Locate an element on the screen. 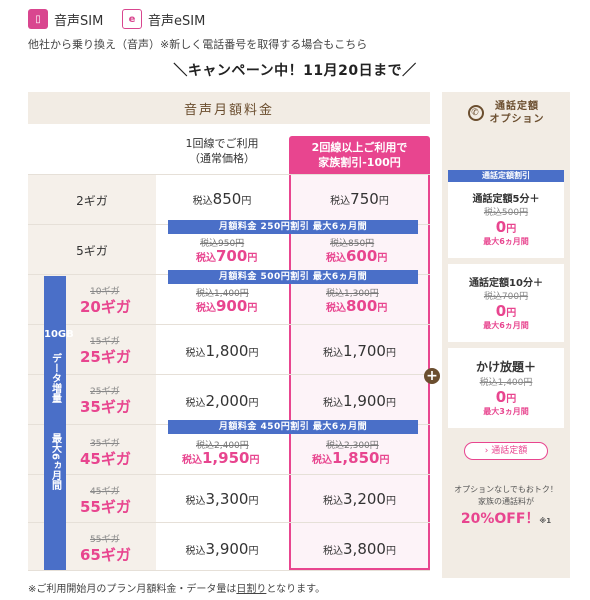  sim-card-icon: ▯ is located at coordinates (38, 19).